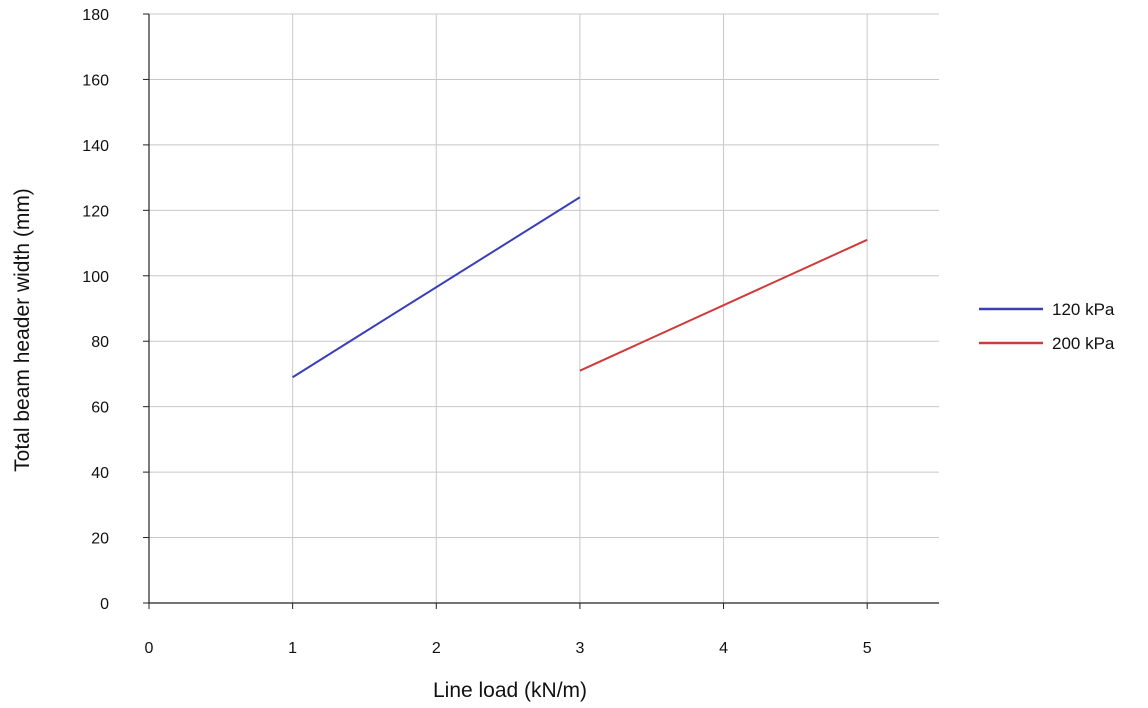 The image size is (1148, 708). Describe the element at coordinates (1047, 326) in the screenshot. I see `legend: 120 kPa 200 kPa` at that location.